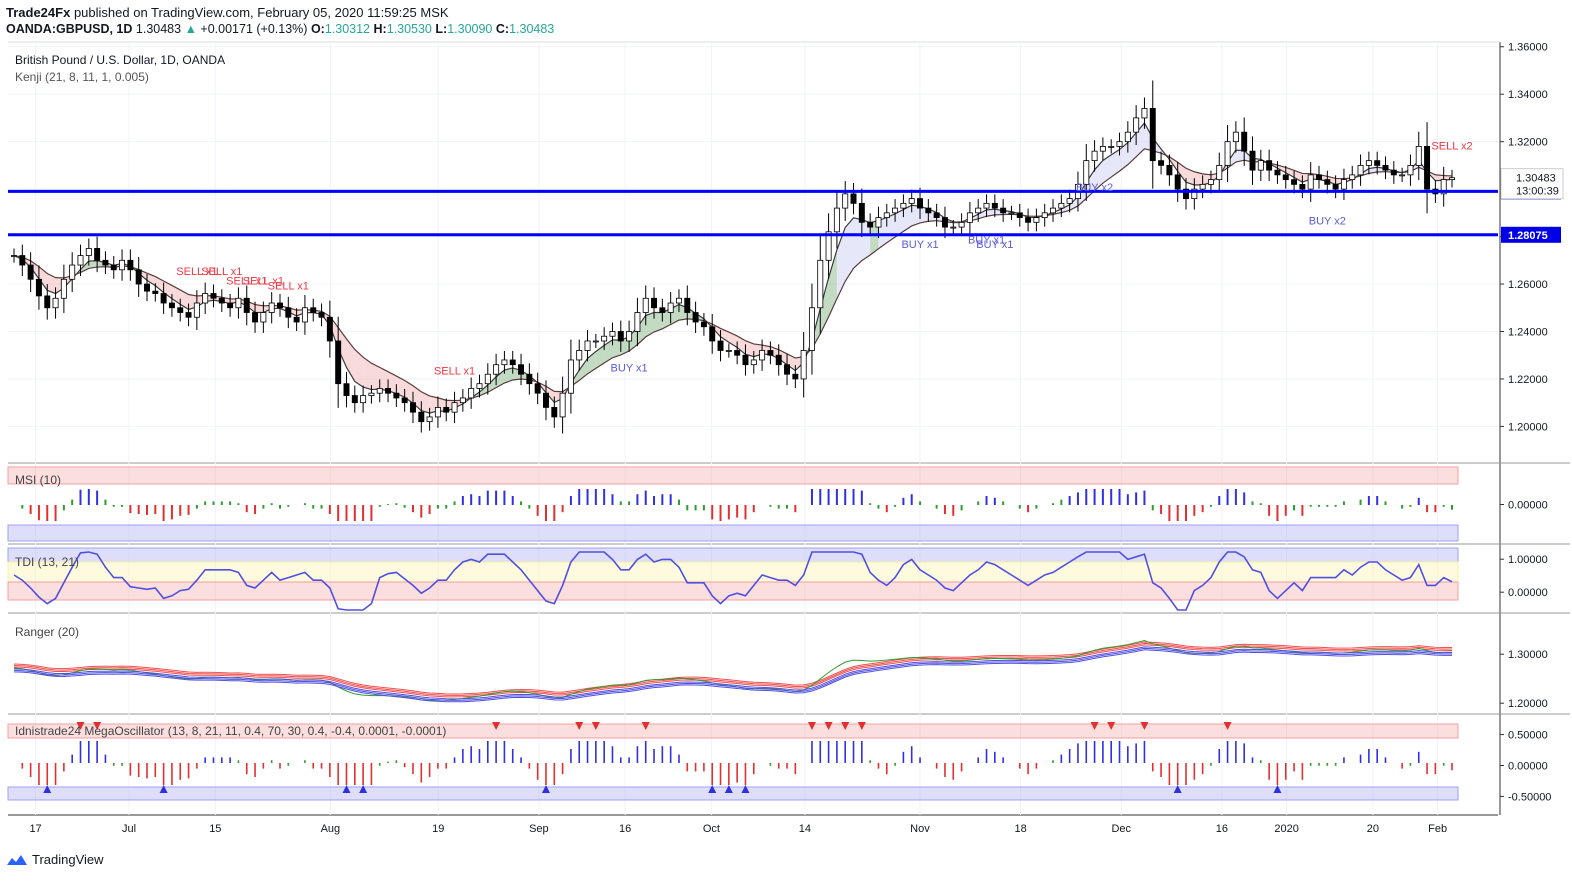 This screenshot has height=881, width=1572. What do you see at coordinates (1529, 797) in the screenshot?
I see `mega-tick-label: -0.50000` at bounding box center [1529, 797].